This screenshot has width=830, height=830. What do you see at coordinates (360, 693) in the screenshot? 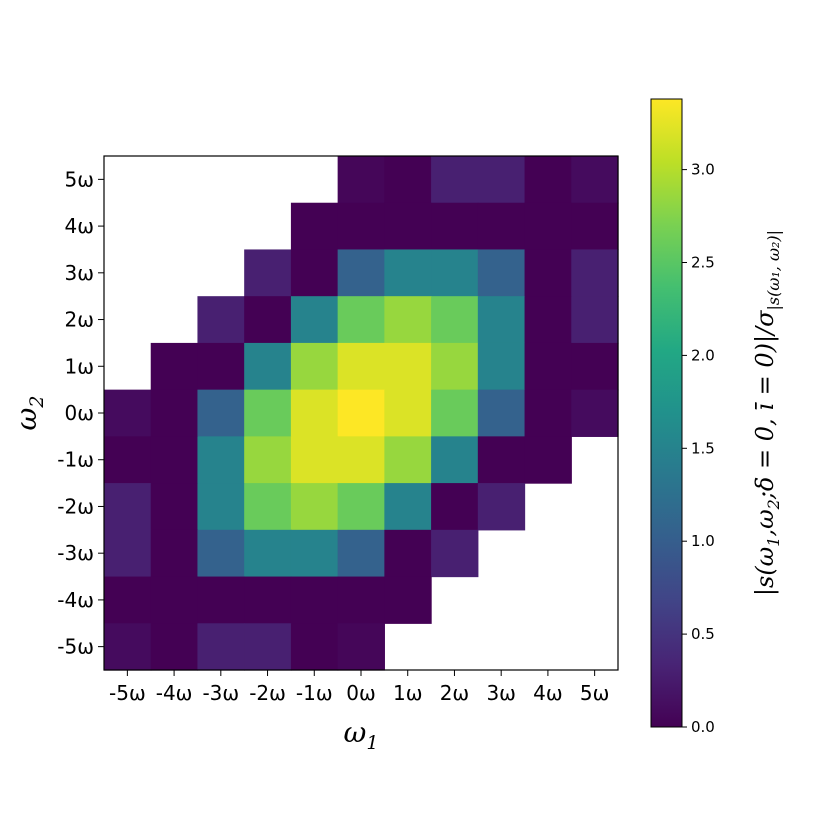
I see `x-tick-label: 0ω` at bounding box center [360, 693].